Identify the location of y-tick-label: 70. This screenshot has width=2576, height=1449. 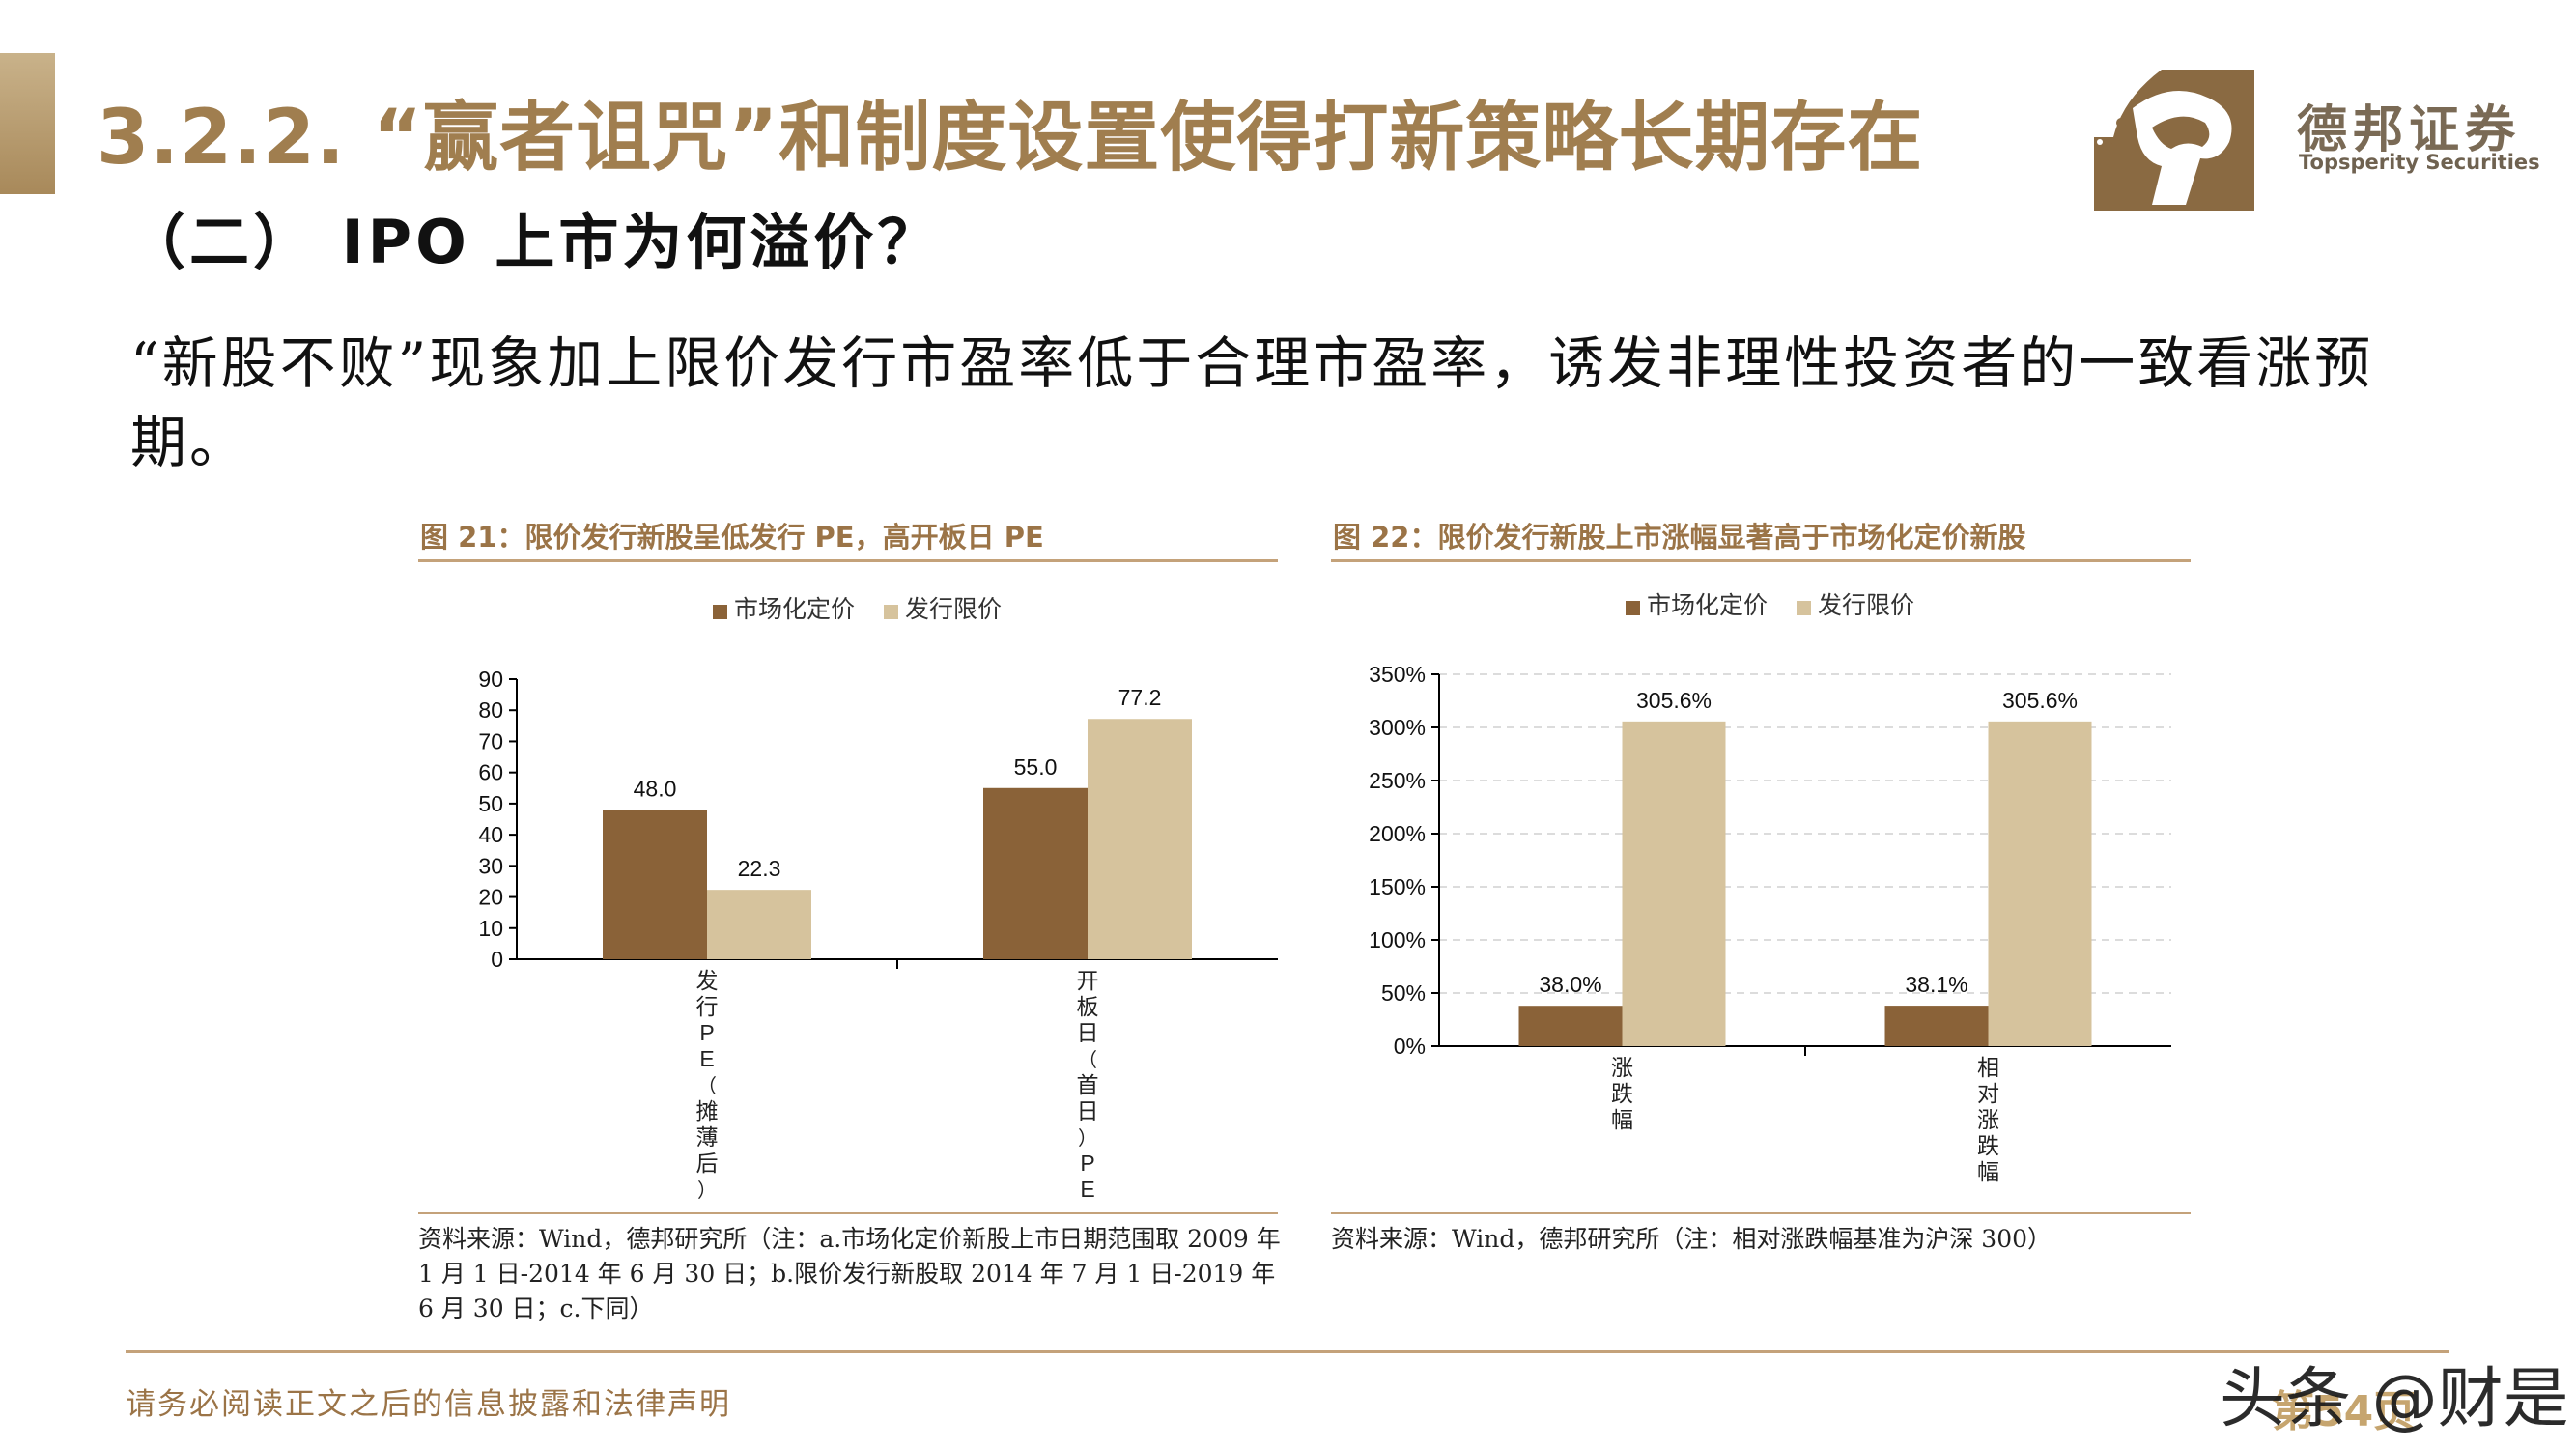
(490, 740).